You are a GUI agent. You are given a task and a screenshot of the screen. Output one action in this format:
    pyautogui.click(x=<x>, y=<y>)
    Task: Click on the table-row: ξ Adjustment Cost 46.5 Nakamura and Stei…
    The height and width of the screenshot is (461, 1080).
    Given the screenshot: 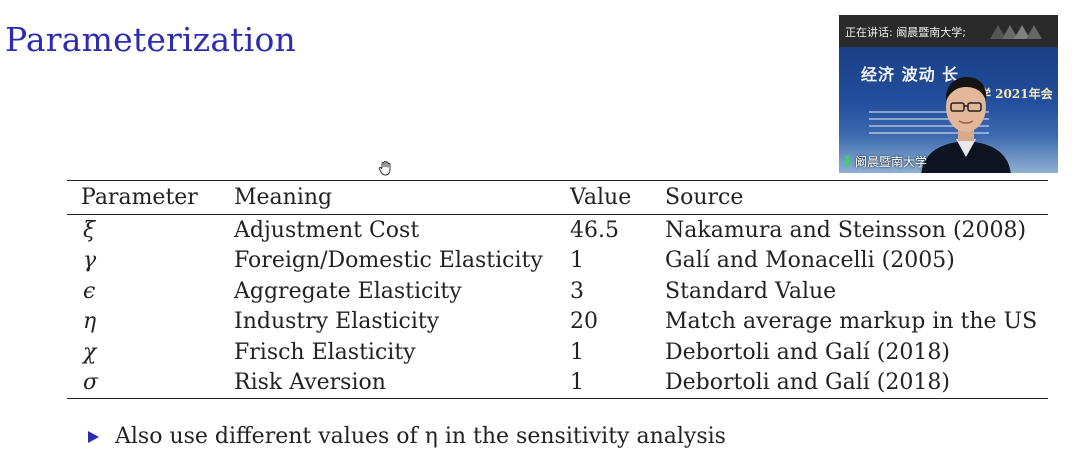 What is the action you would take?
    pyautogui.click(x=557, y=230)
    